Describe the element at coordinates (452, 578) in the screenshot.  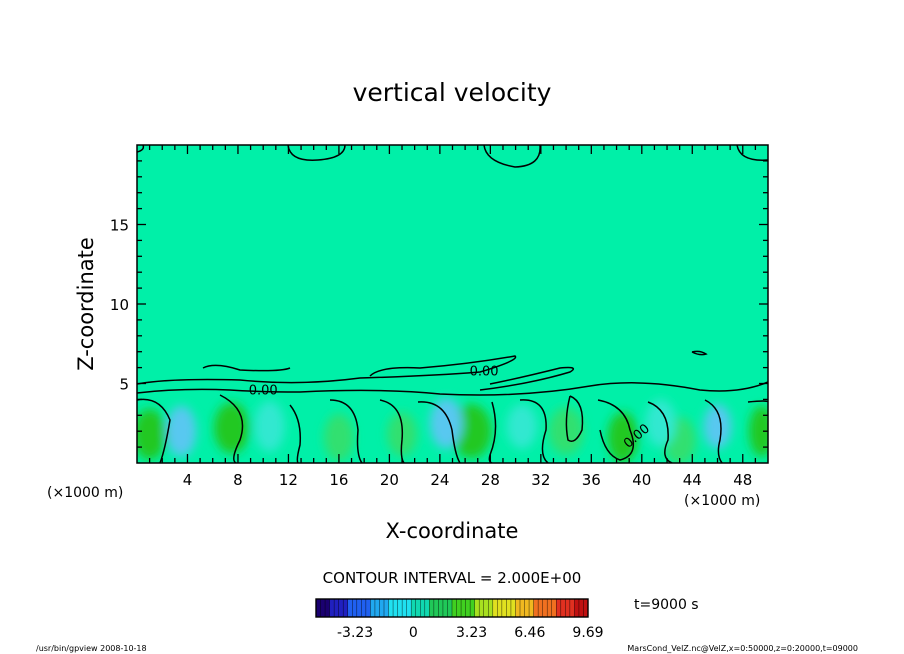
I see `contour-interval-text: CONTOUR INTERVAL = 2.000E+00` at that location.